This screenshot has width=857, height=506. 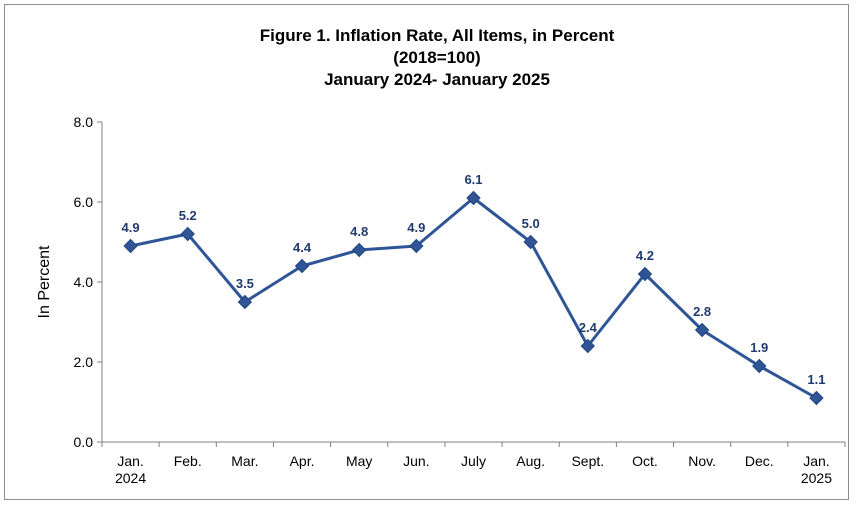 I want to click on x-tick-label: May, so click(x=359, y=461).